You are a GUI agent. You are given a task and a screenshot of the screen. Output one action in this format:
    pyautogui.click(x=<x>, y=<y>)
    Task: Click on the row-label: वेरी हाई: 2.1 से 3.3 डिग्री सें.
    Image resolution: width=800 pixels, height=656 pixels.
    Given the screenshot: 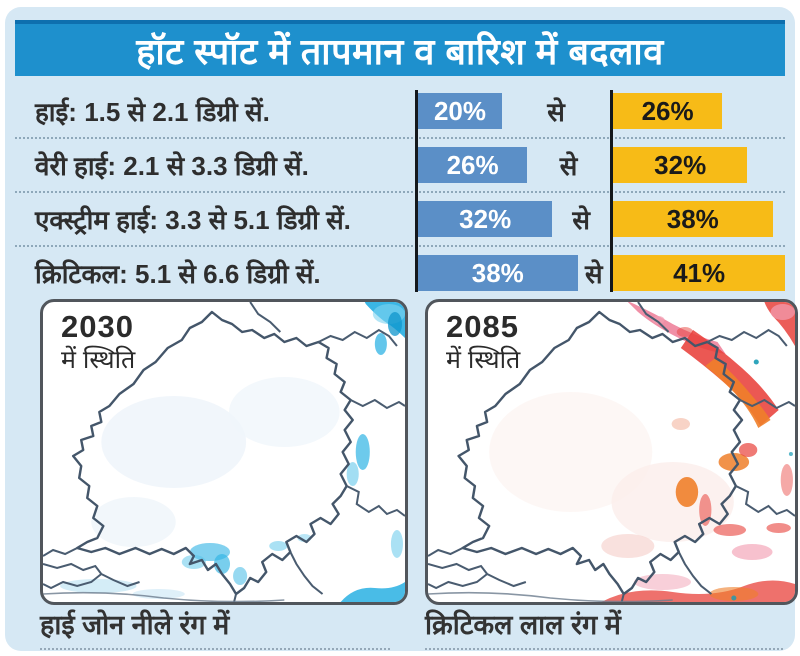 What is the action you would take?
    pyautogui.click(x=172, y=166)
    